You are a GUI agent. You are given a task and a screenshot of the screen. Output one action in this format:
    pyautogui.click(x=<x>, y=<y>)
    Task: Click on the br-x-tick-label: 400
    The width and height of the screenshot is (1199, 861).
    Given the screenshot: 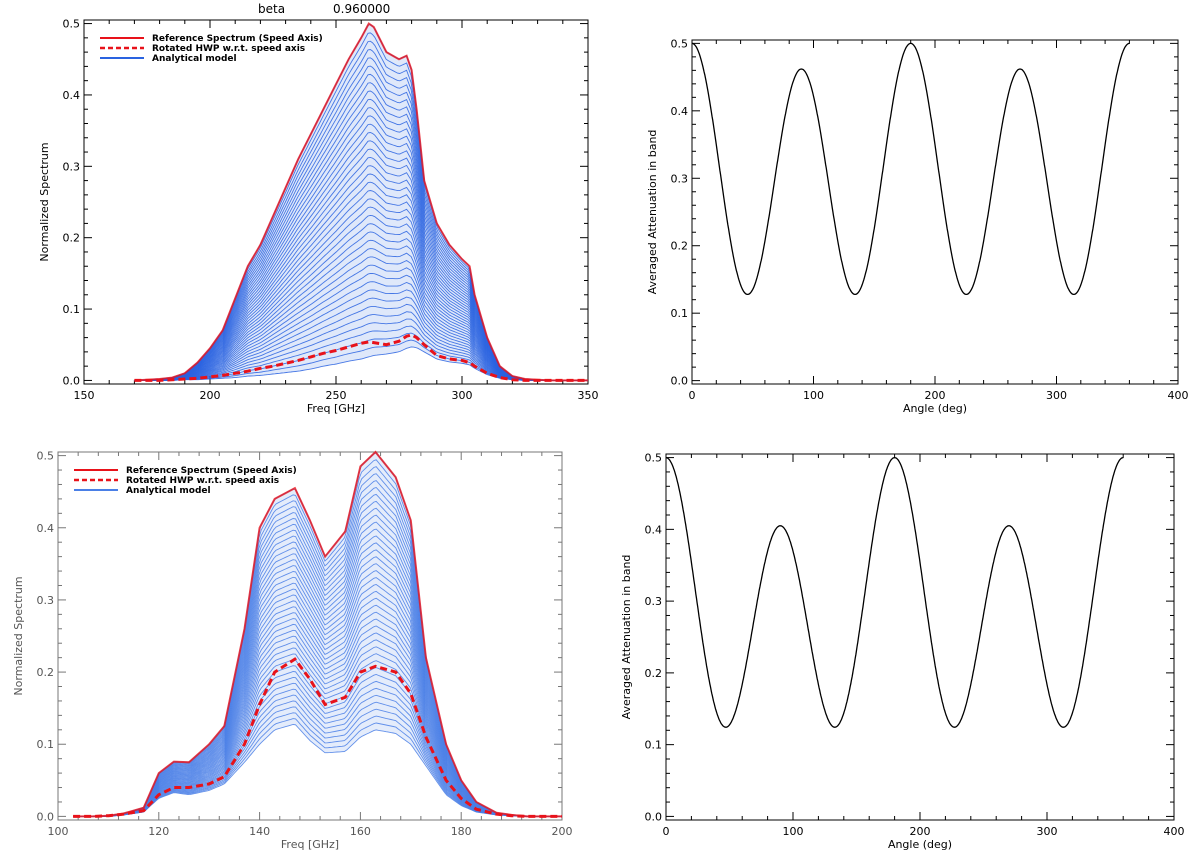 What is the action you would take?
    pyautogui.click(x=1174, y=831)
    